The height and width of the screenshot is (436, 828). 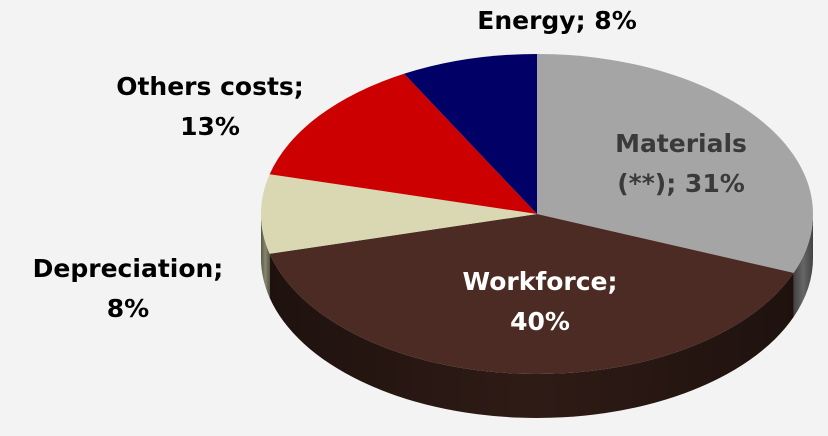 What do you see at coordinates (681, 163) in the screenshot?
I see `data-label: Materials (**); 31%` at bounding box center [681, 163].